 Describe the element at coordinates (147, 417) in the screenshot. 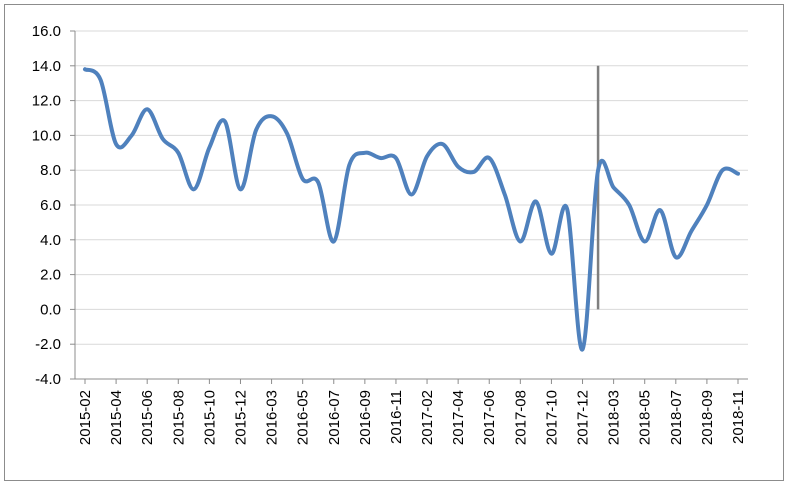

I see `x-tick-label: 2015-06` at that location.